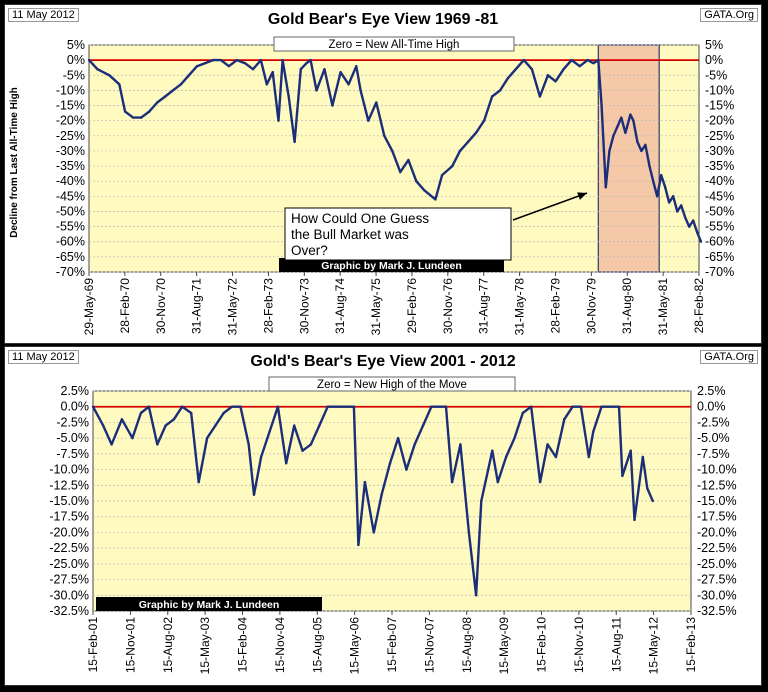  I want to click on y-tick-label-left: -25.0%, so click(69, 564).